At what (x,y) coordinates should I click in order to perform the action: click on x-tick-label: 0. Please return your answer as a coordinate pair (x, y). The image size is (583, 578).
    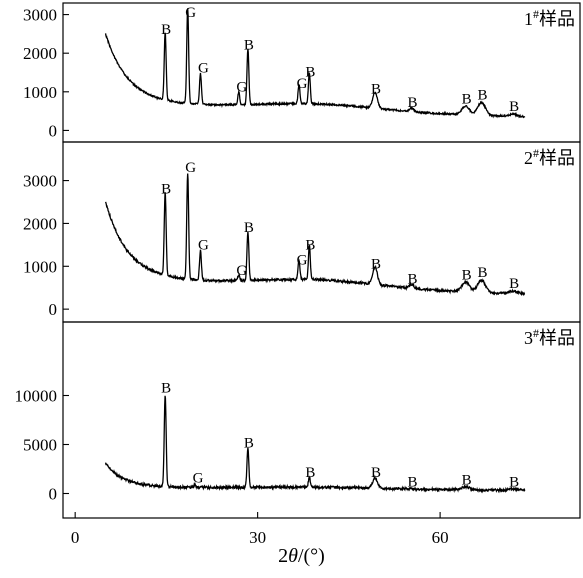
    Looking at the image, I should click on (75, 537).